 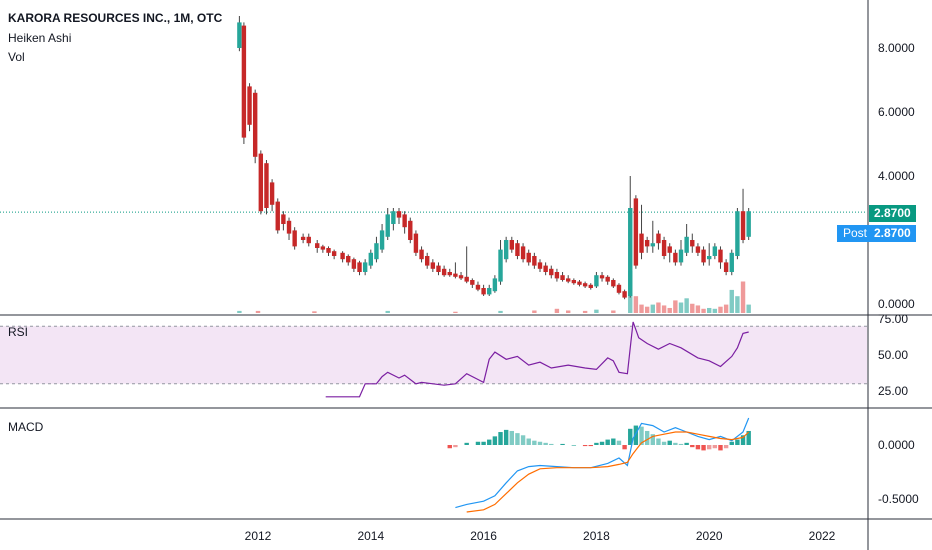 What do you see at coordinates (893, 319) in the screenshot?
I see `rsi-tick-label: 75.00` at bounding box center [893, 319].